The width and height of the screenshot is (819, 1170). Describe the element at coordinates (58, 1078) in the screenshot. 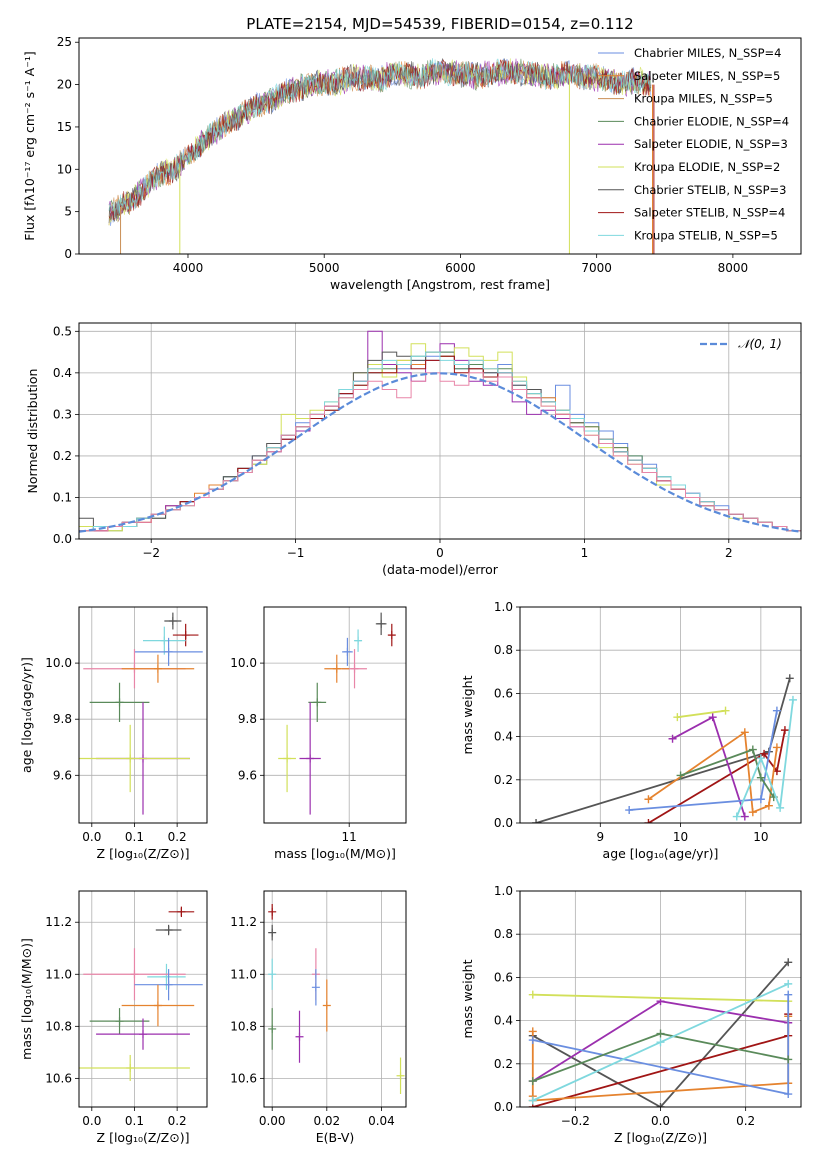

I see `y-tick-label: 10.6` at that location.